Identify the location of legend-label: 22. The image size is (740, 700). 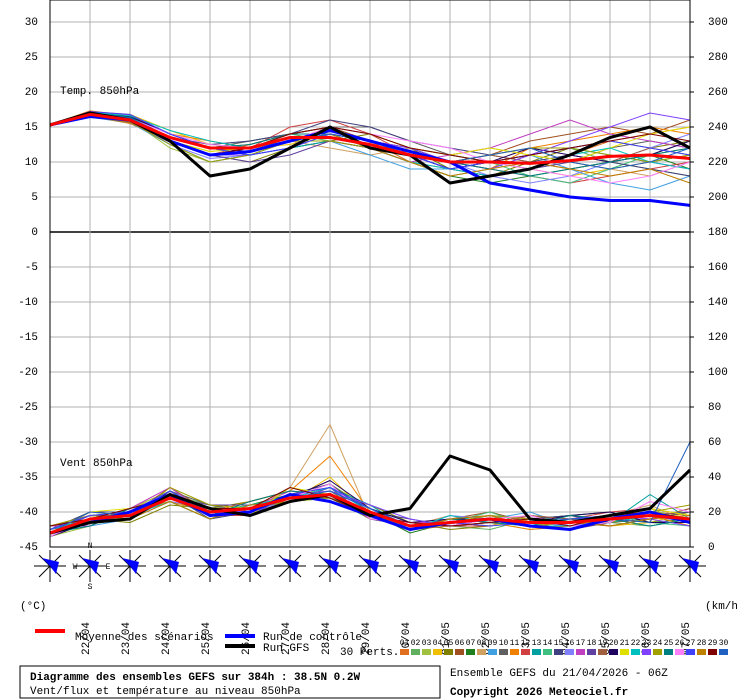
(636, 643).